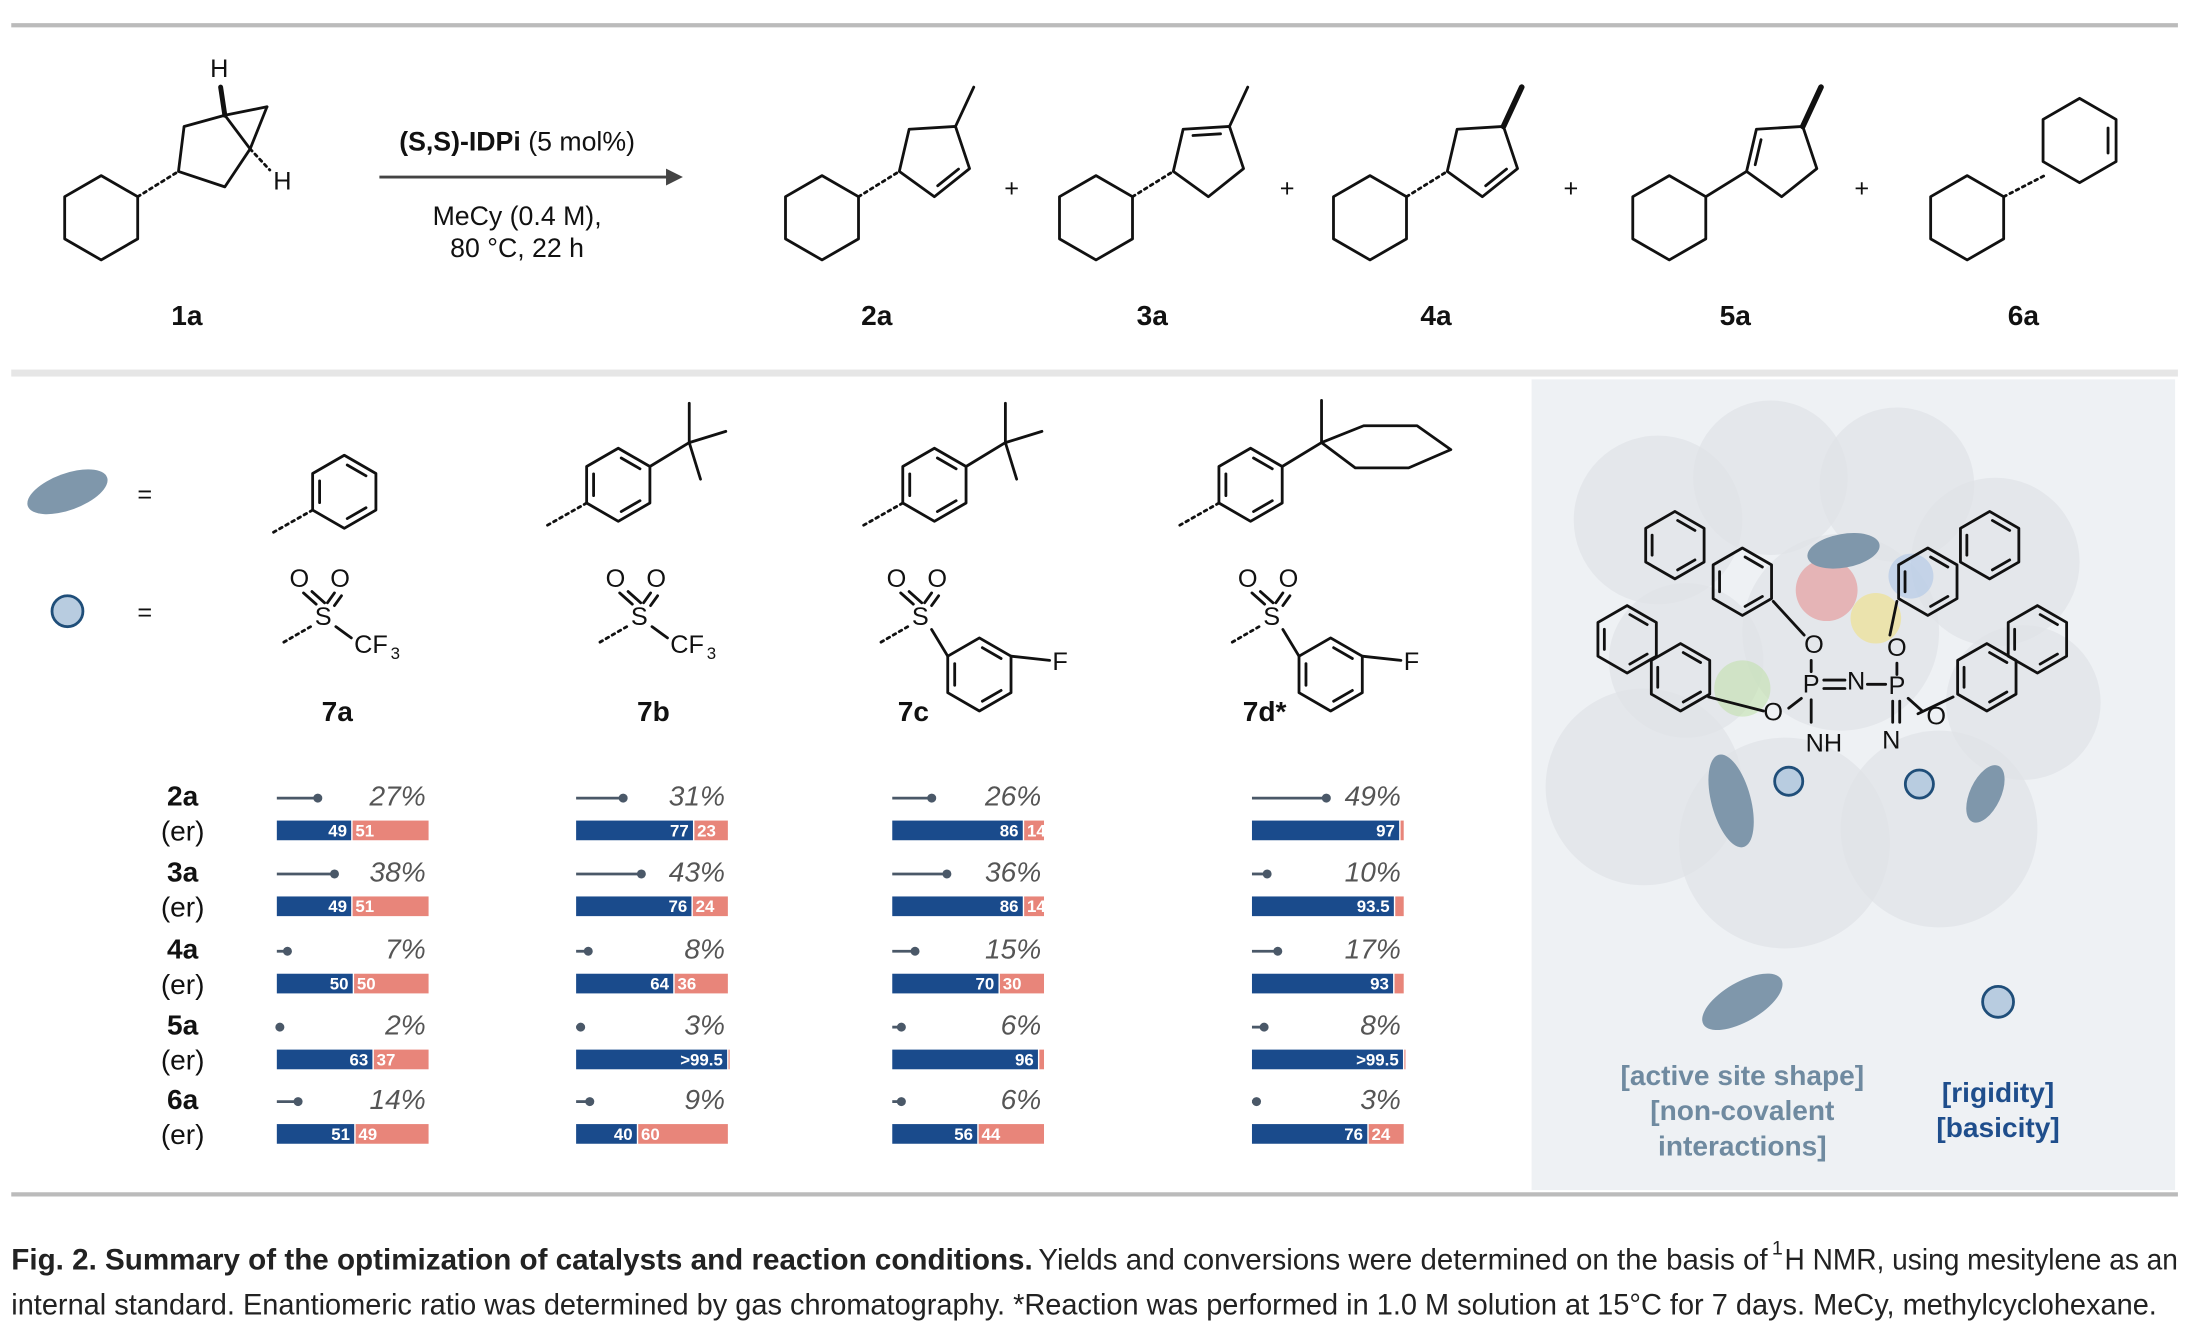 Image resolution: width=2192 pixels, height=1334 pixels. Describe the element at coordinates (517, 248) in the screenshot. I see `conditions: 80 °C, 22 h` at that location.